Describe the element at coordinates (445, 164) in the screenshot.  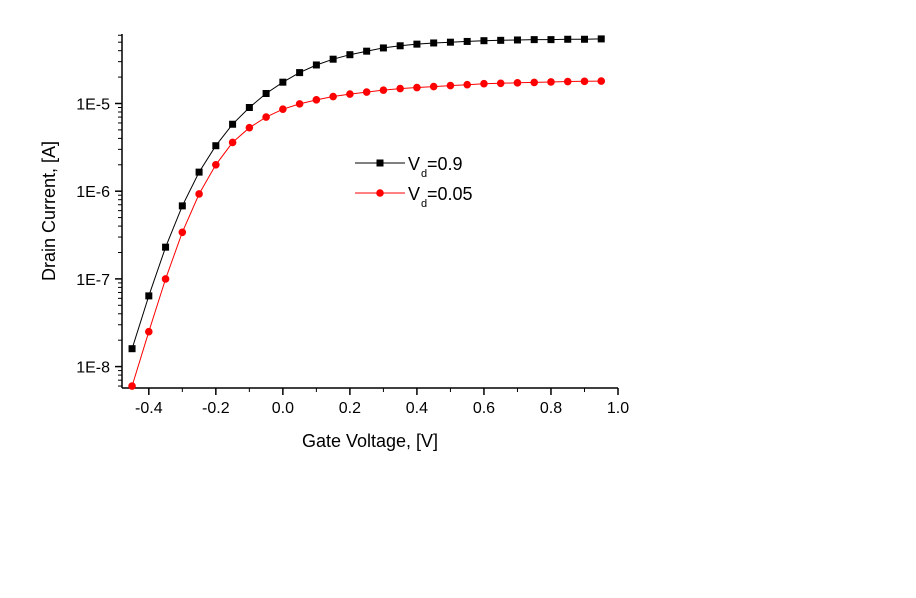
I see `legend-label-value: =0.9` at that location.